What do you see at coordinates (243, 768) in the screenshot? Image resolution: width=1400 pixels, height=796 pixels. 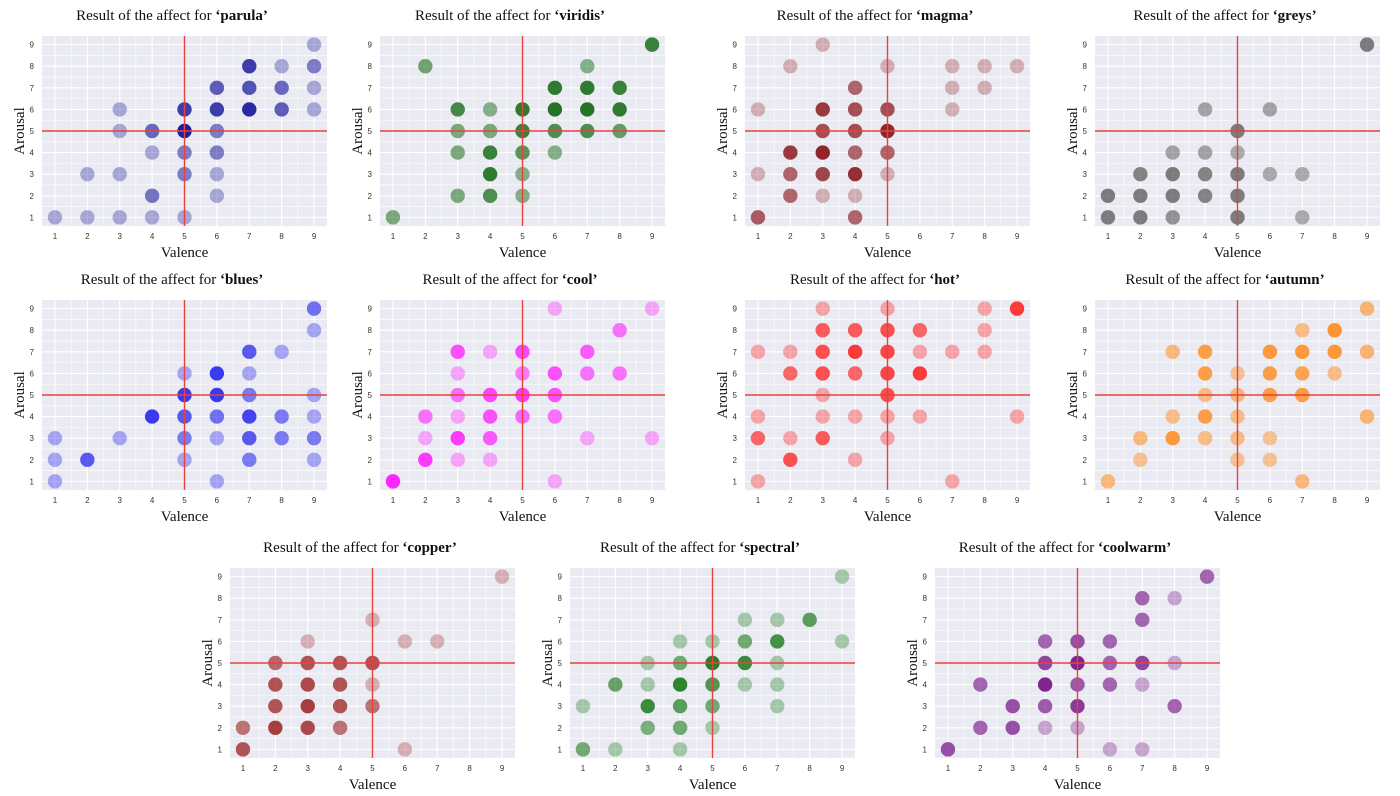 I see `x-tick-label: 1` at bounding box center [243, 768].